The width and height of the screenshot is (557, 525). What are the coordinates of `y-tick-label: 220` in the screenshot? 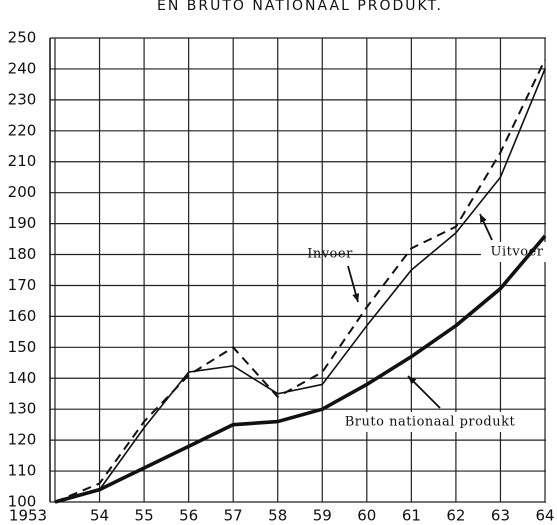 It's located at (22, 130).